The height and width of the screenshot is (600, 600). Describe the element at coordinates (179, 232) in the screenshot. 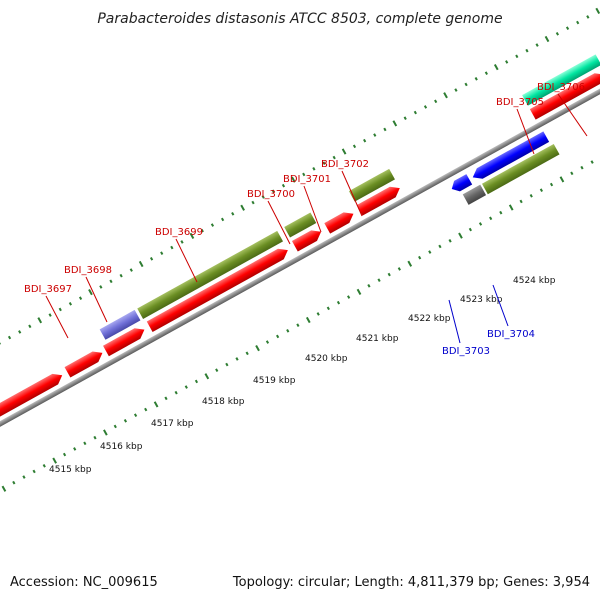

I see `gene-label: BDI_3699` at that location.